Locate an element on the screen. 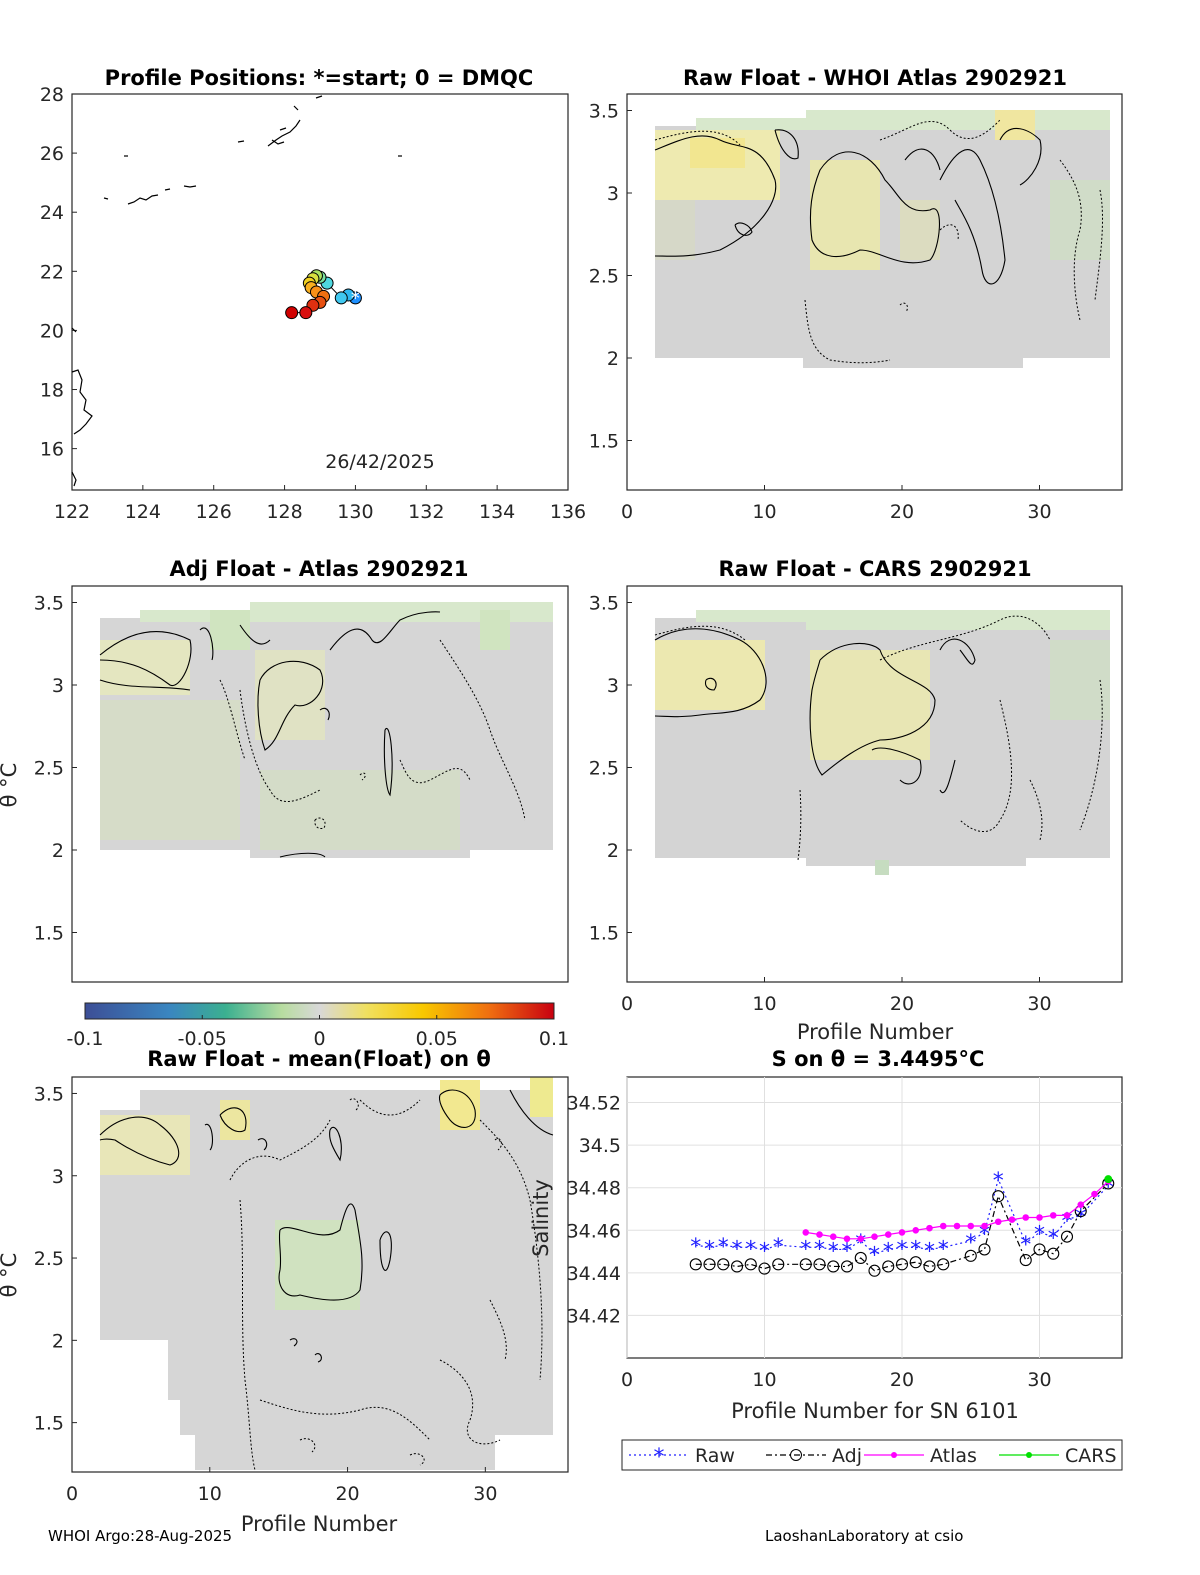 This screenshot has height=1575, width=1200. colorbar-tick-label: 0 is located at coordinates (319, 1039).